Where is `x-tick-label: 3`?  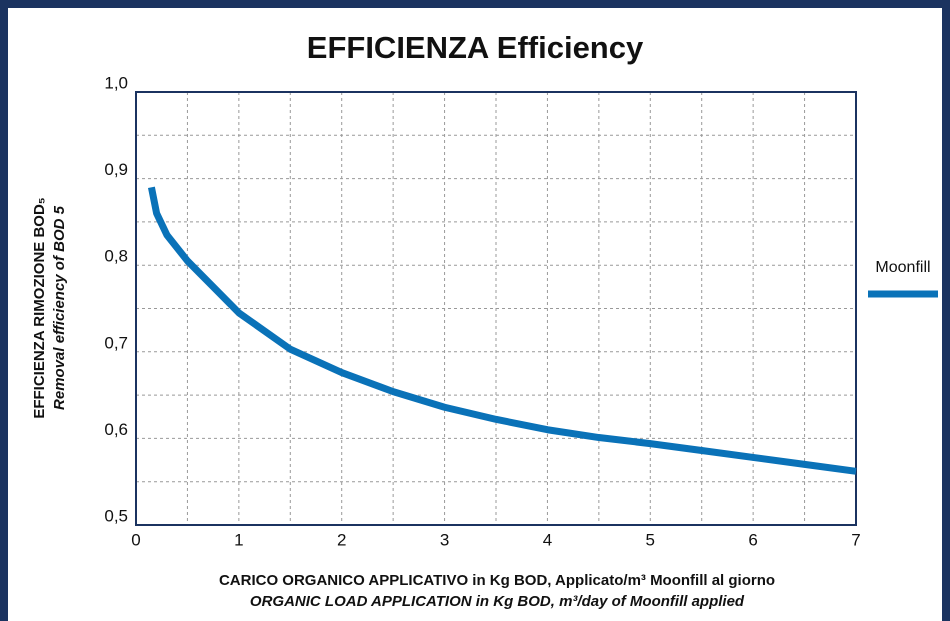 x-tick-label: 3 is located at coordinates (444, 539).